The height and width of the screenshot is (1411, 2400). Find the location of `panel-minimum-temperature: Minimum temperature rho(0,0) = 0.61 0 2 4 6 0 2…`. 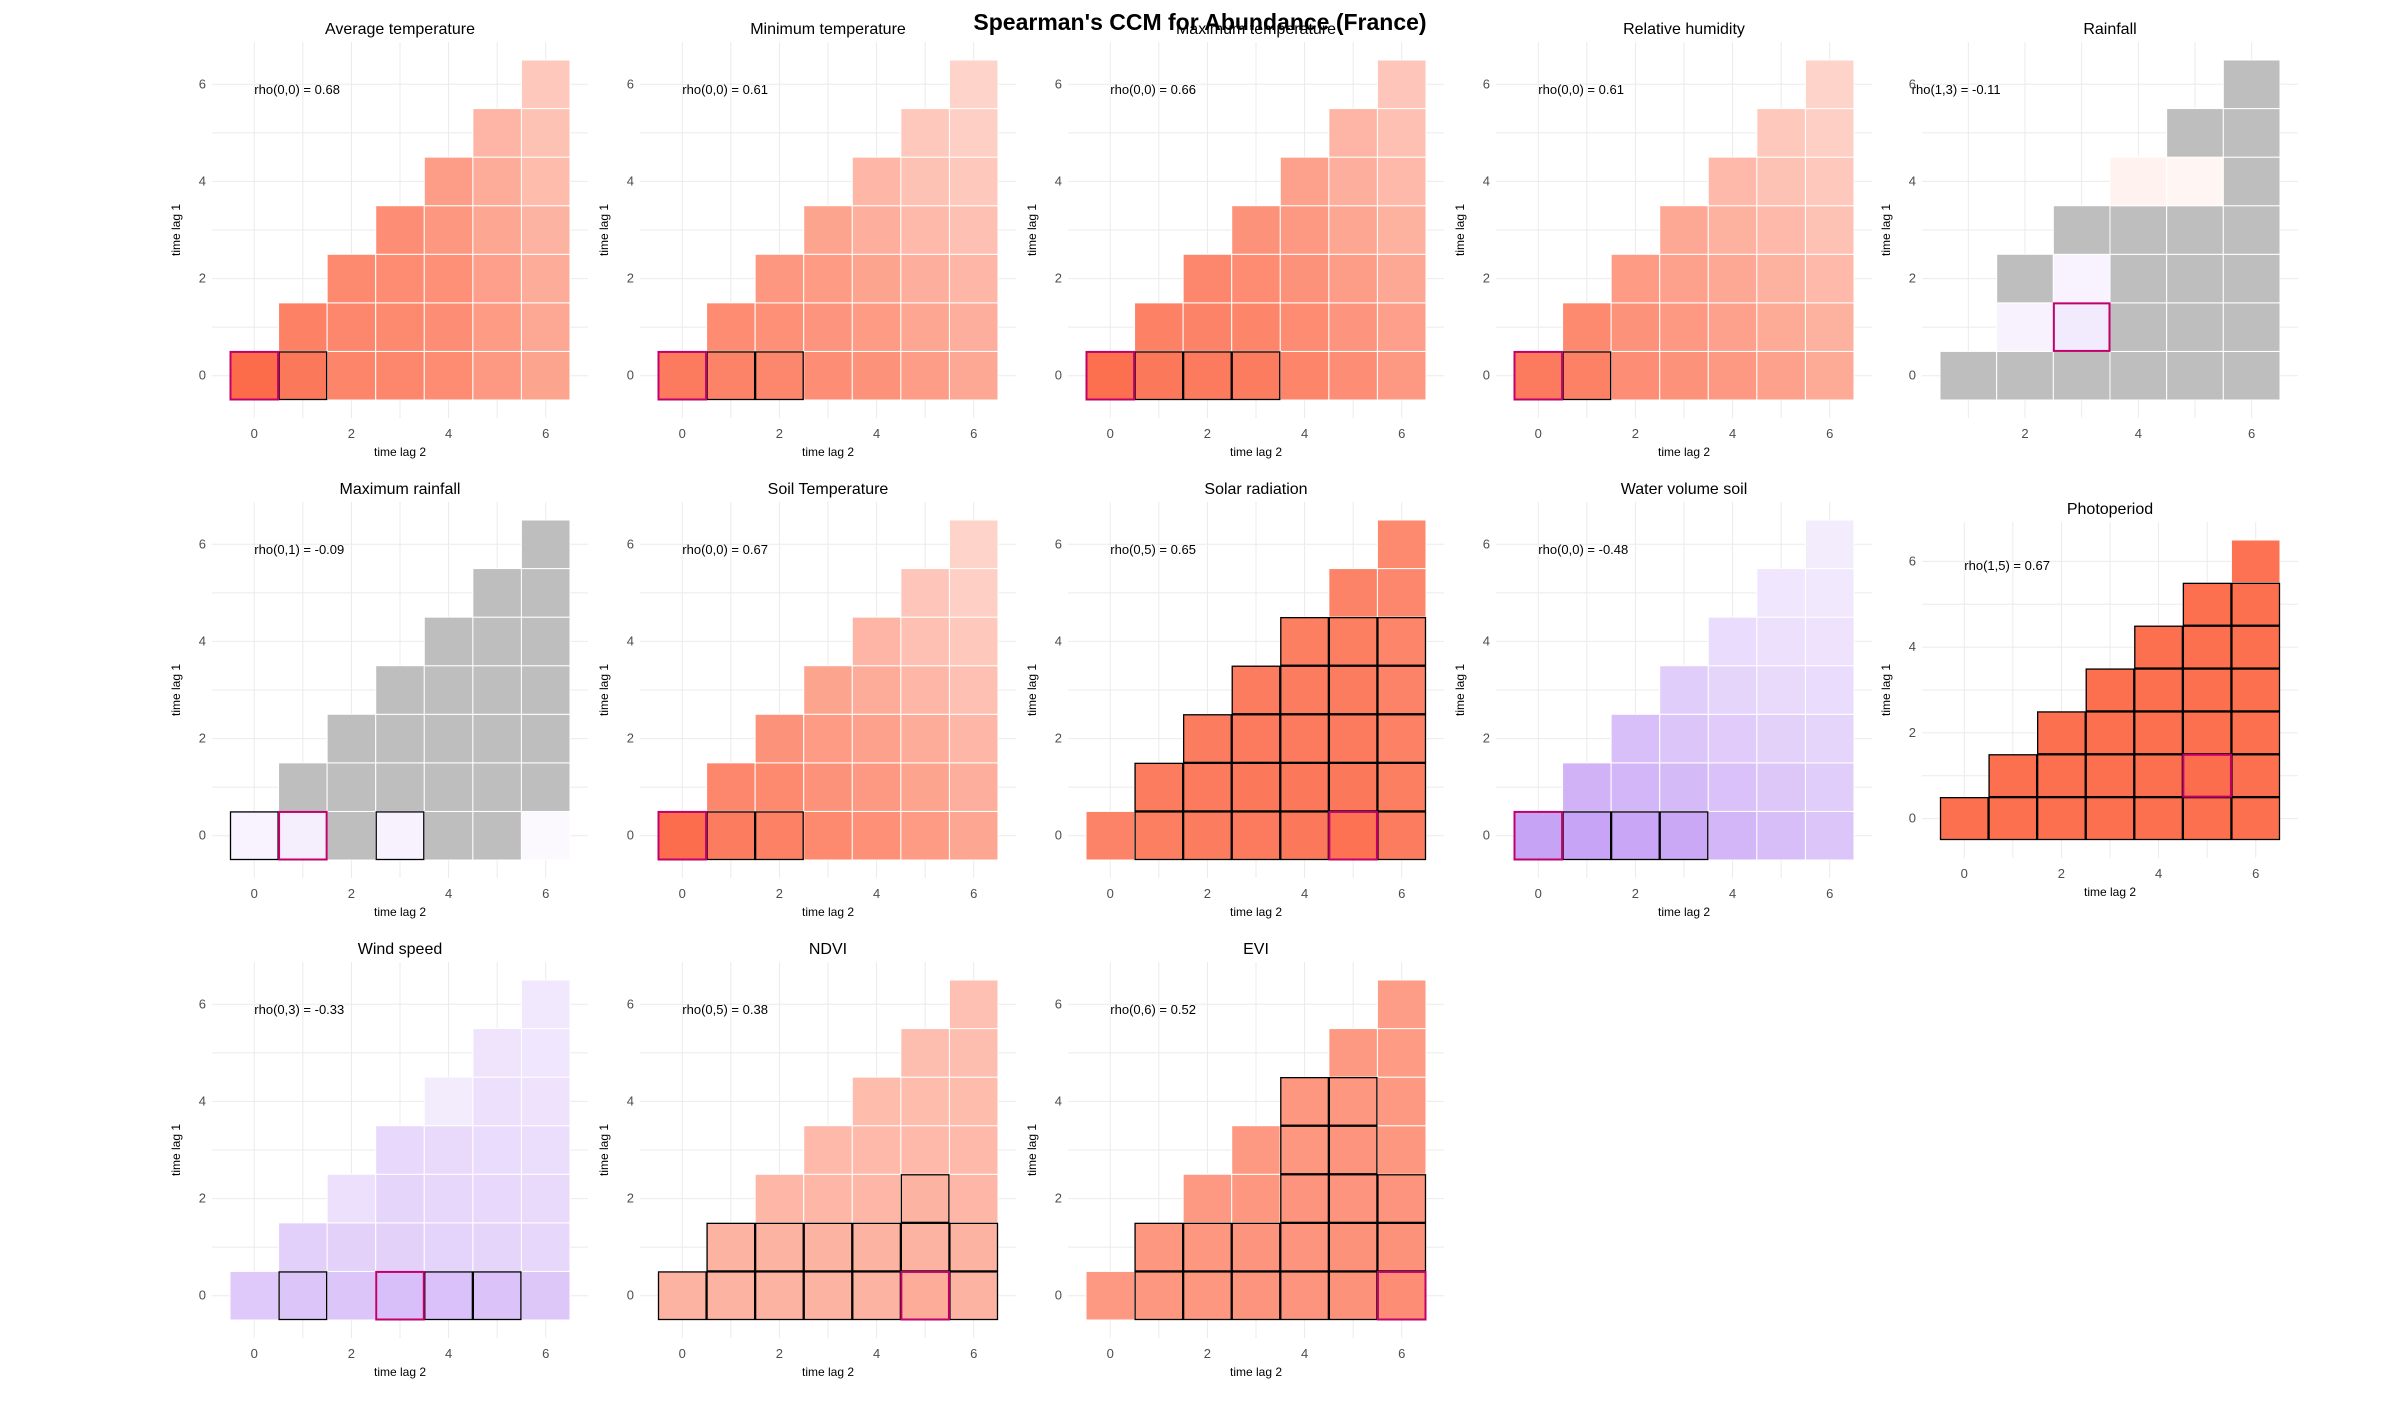

panel-minimum-temperature: Minimum temperature rho(0,0) = 0.61 0 2 4 6 0 2… is located at coordinates (806, 240).